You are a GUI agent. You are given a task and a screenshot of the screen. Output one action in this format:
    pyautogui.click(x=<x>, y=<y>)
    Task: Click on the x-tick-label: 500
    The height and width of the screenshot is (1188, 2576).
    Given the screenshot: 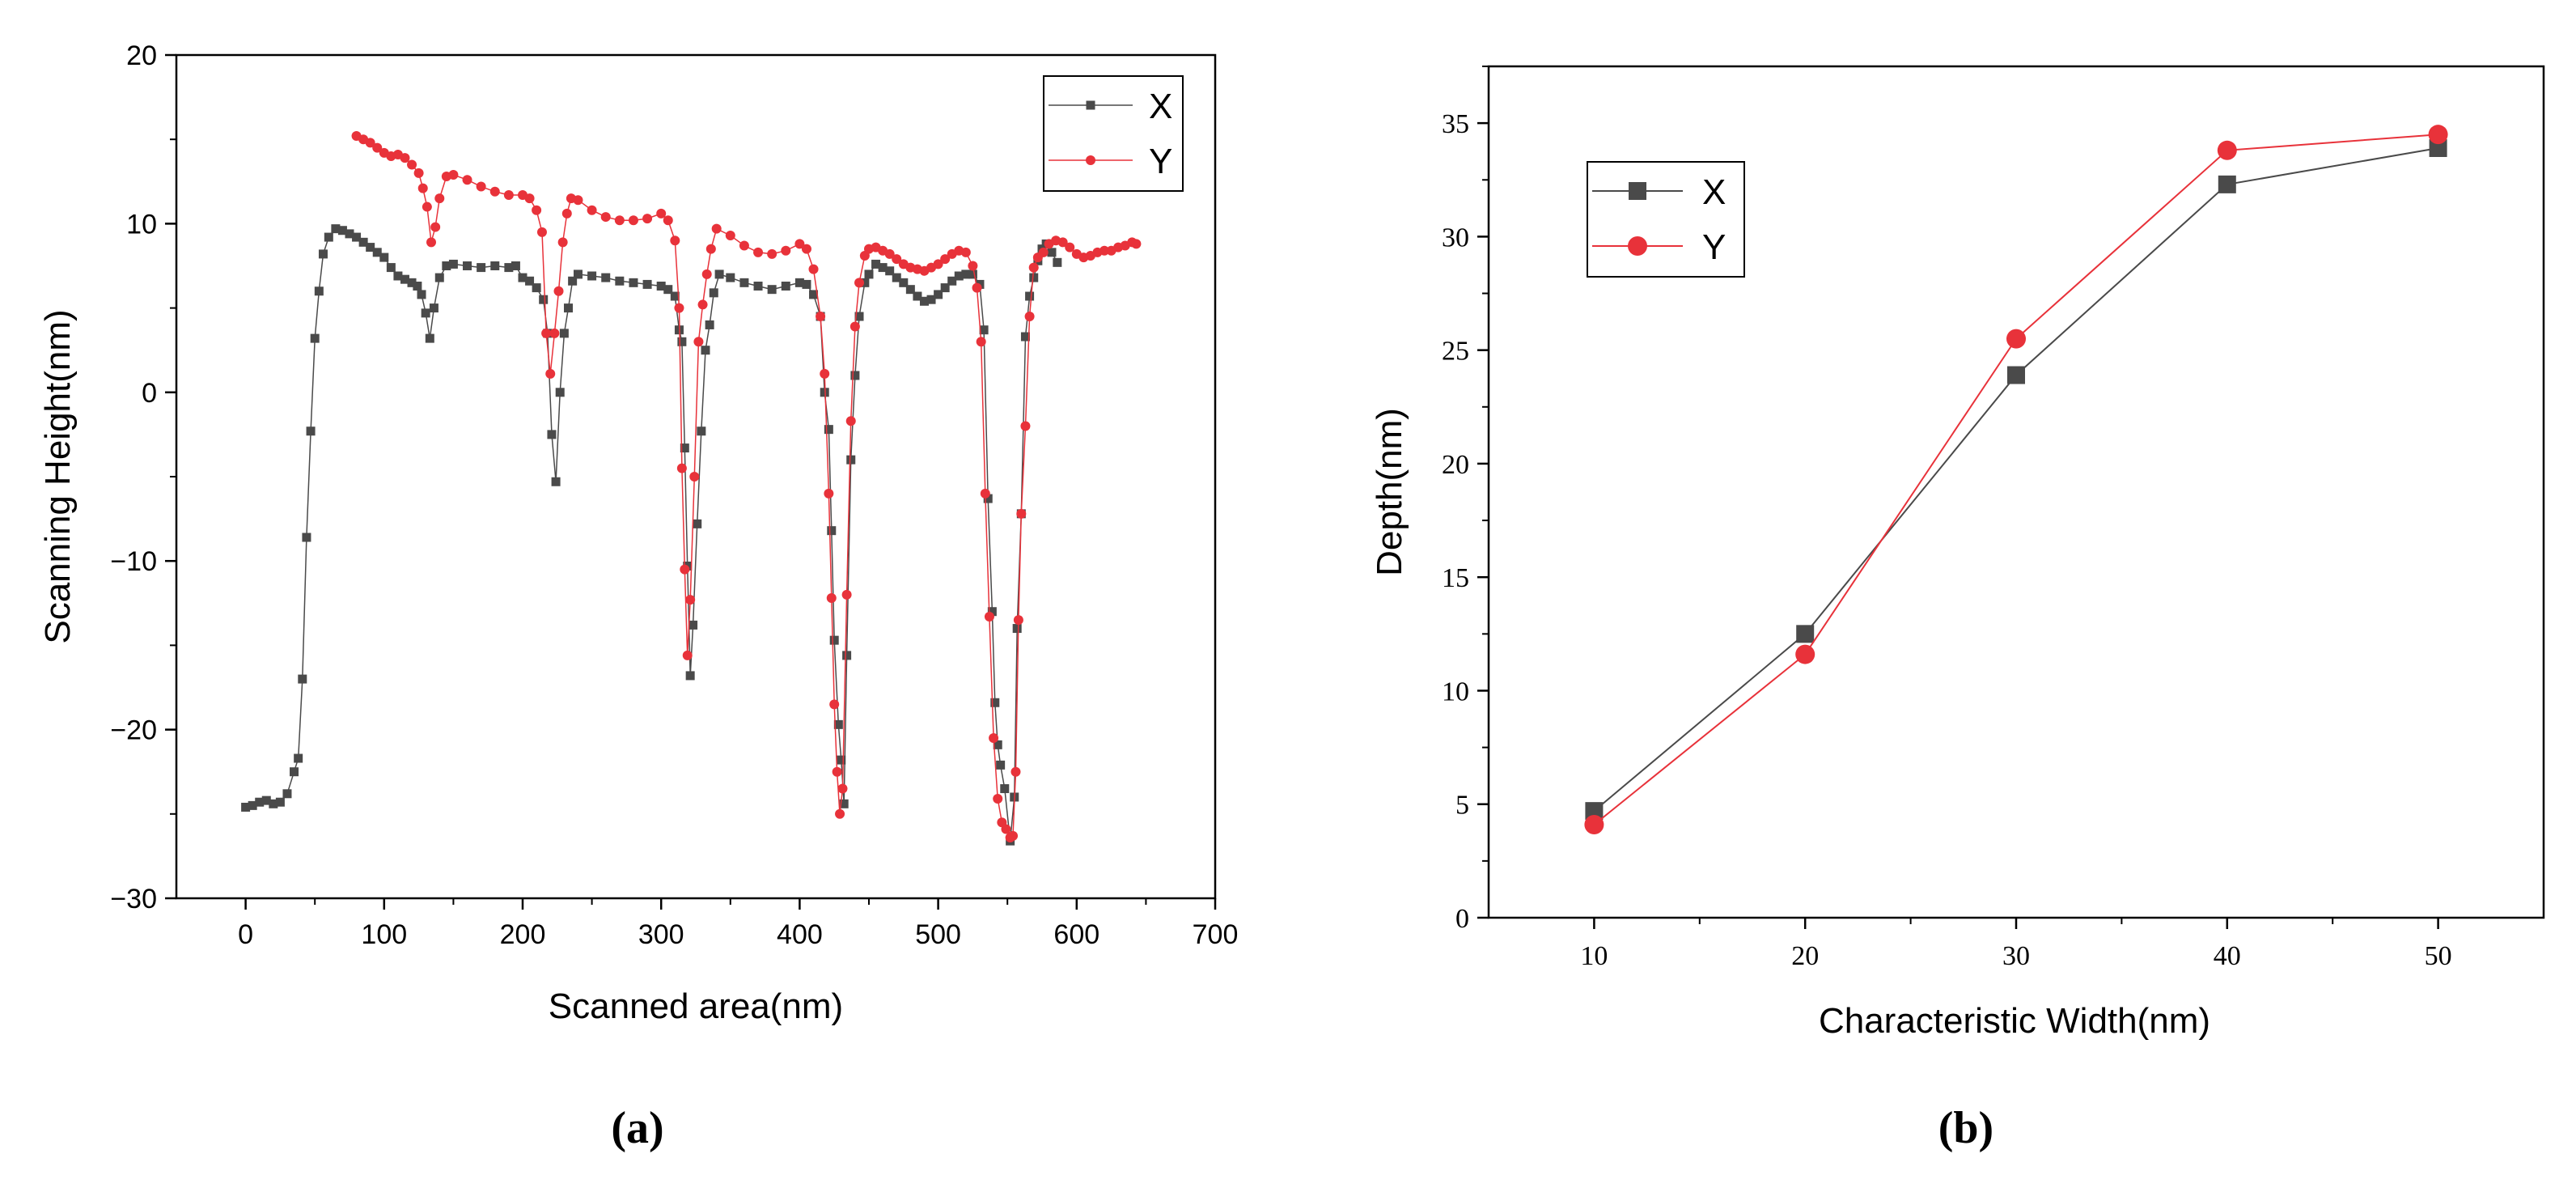 What is the action you would take?
    pyautogui.click(x=938, y=934)
    